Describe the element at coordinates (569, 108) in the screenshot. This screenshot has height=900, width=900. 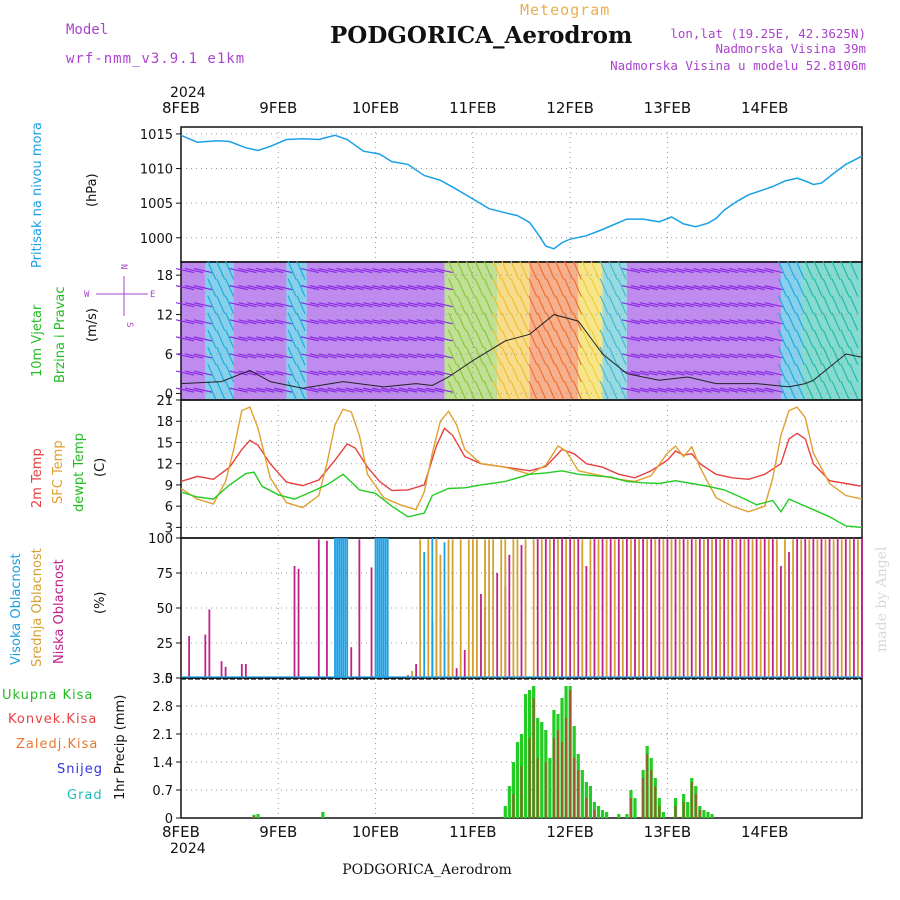
I see `x-tick-label-top: 12FEB` at that location.